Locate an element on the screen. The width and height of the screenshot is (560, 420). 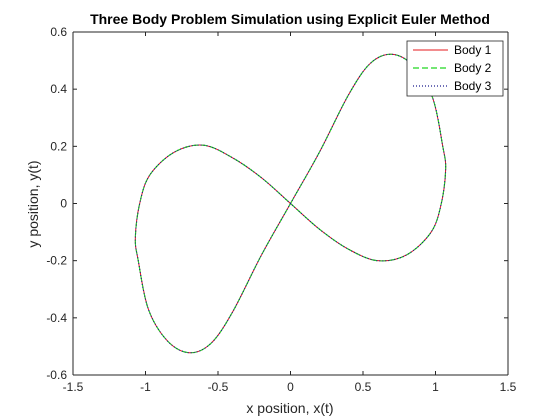
x-tick-label: 0.5 is located at coordinates (363, 387).